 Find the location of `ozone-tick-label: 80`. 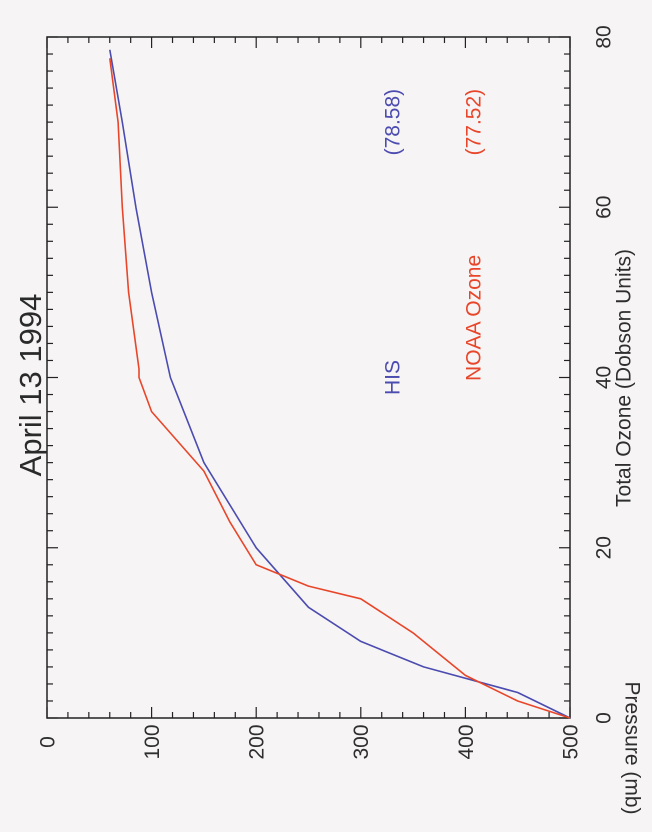

ozone-tick-label: 80 is located at coordinates (603, 36).